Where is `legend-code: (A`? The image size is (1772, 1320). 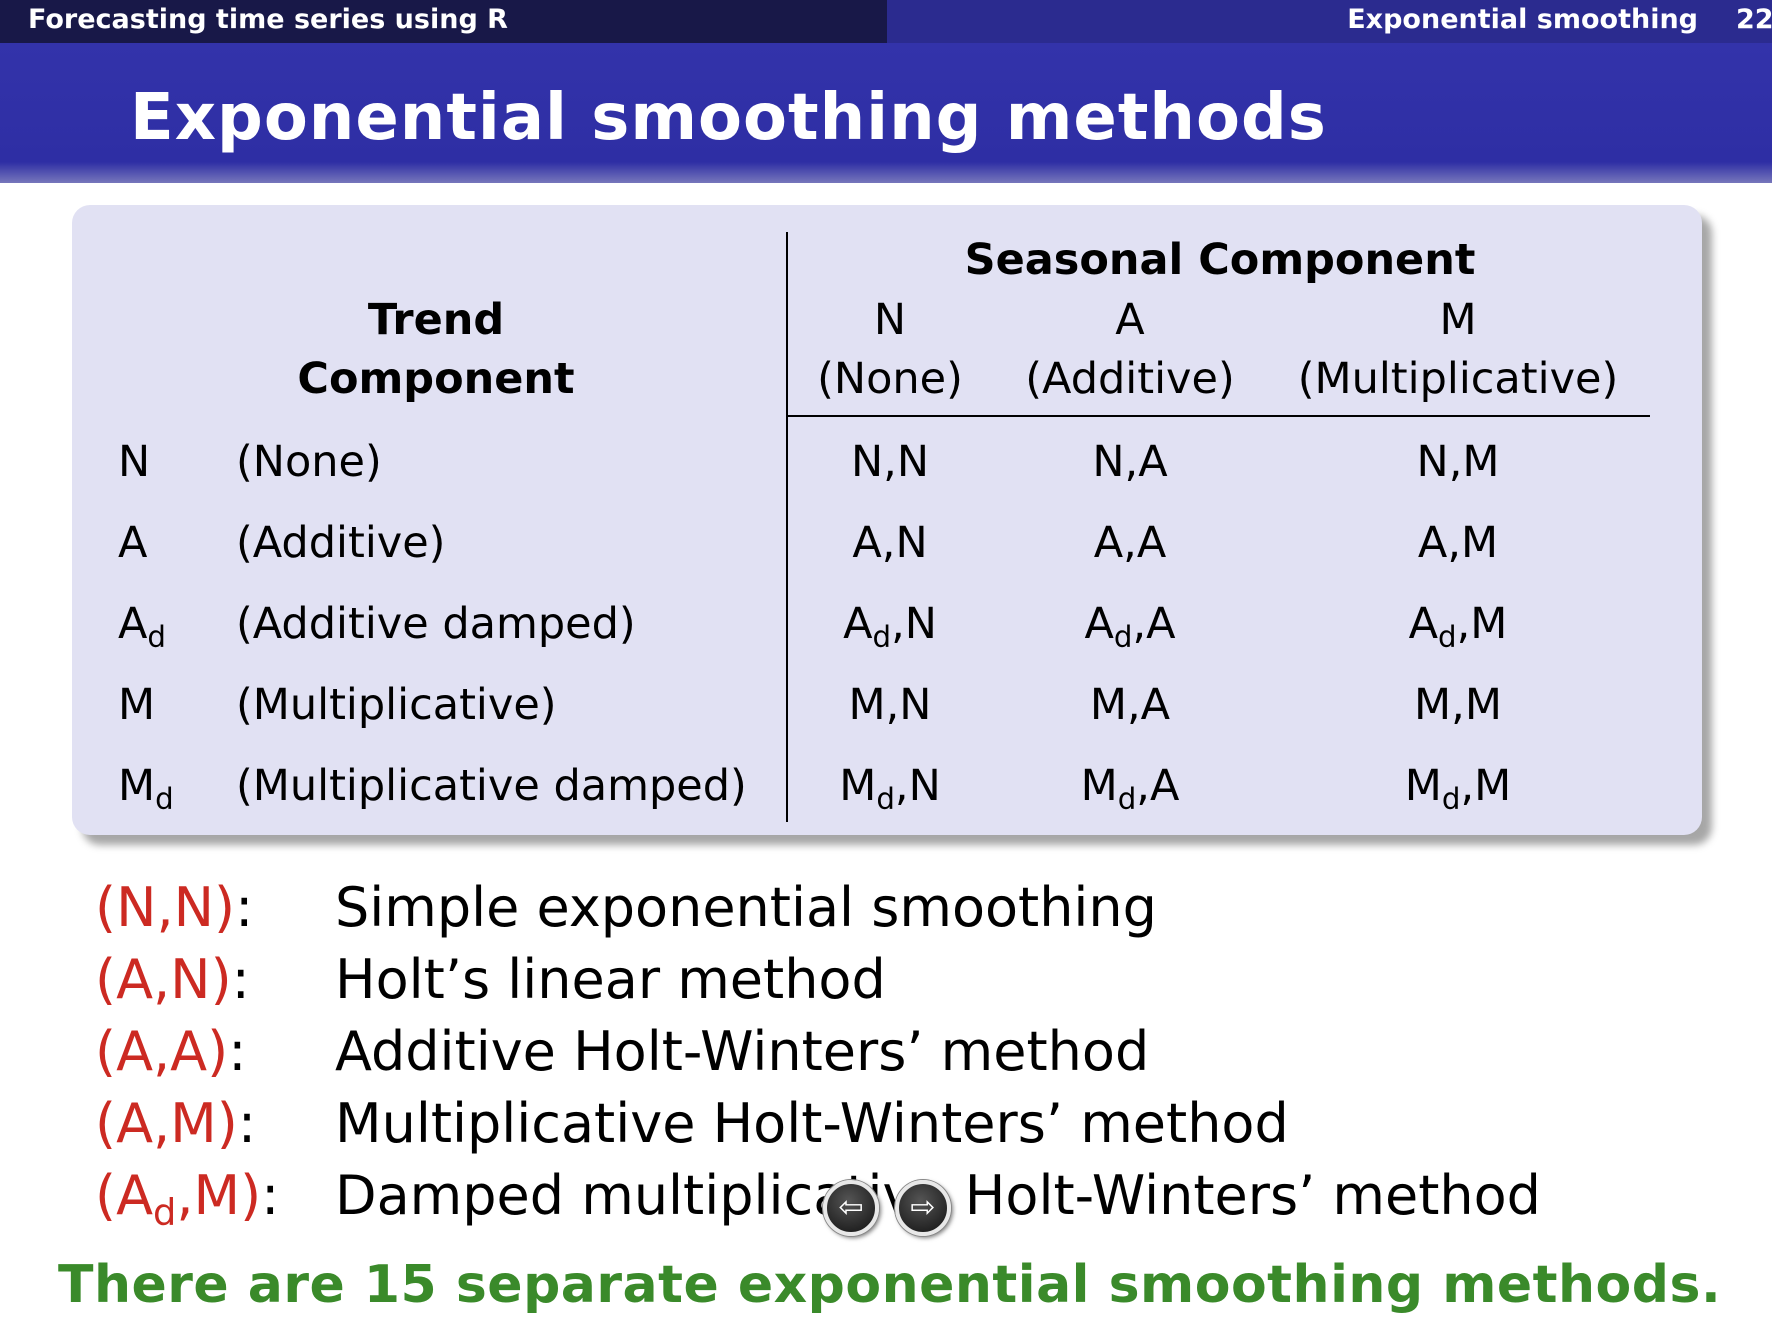
legend-code: (A is located at coordinates (124, 1195).